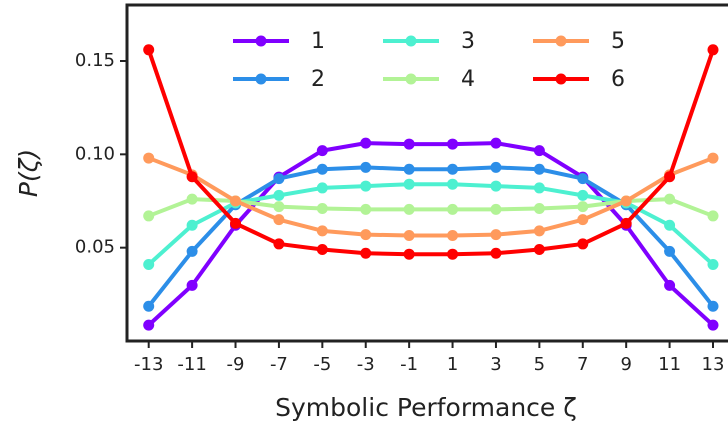  What do you see at coordinates (539, 364) in the screenshot?
I see `x-tick-label: 5` at bounding box center [539, 364].